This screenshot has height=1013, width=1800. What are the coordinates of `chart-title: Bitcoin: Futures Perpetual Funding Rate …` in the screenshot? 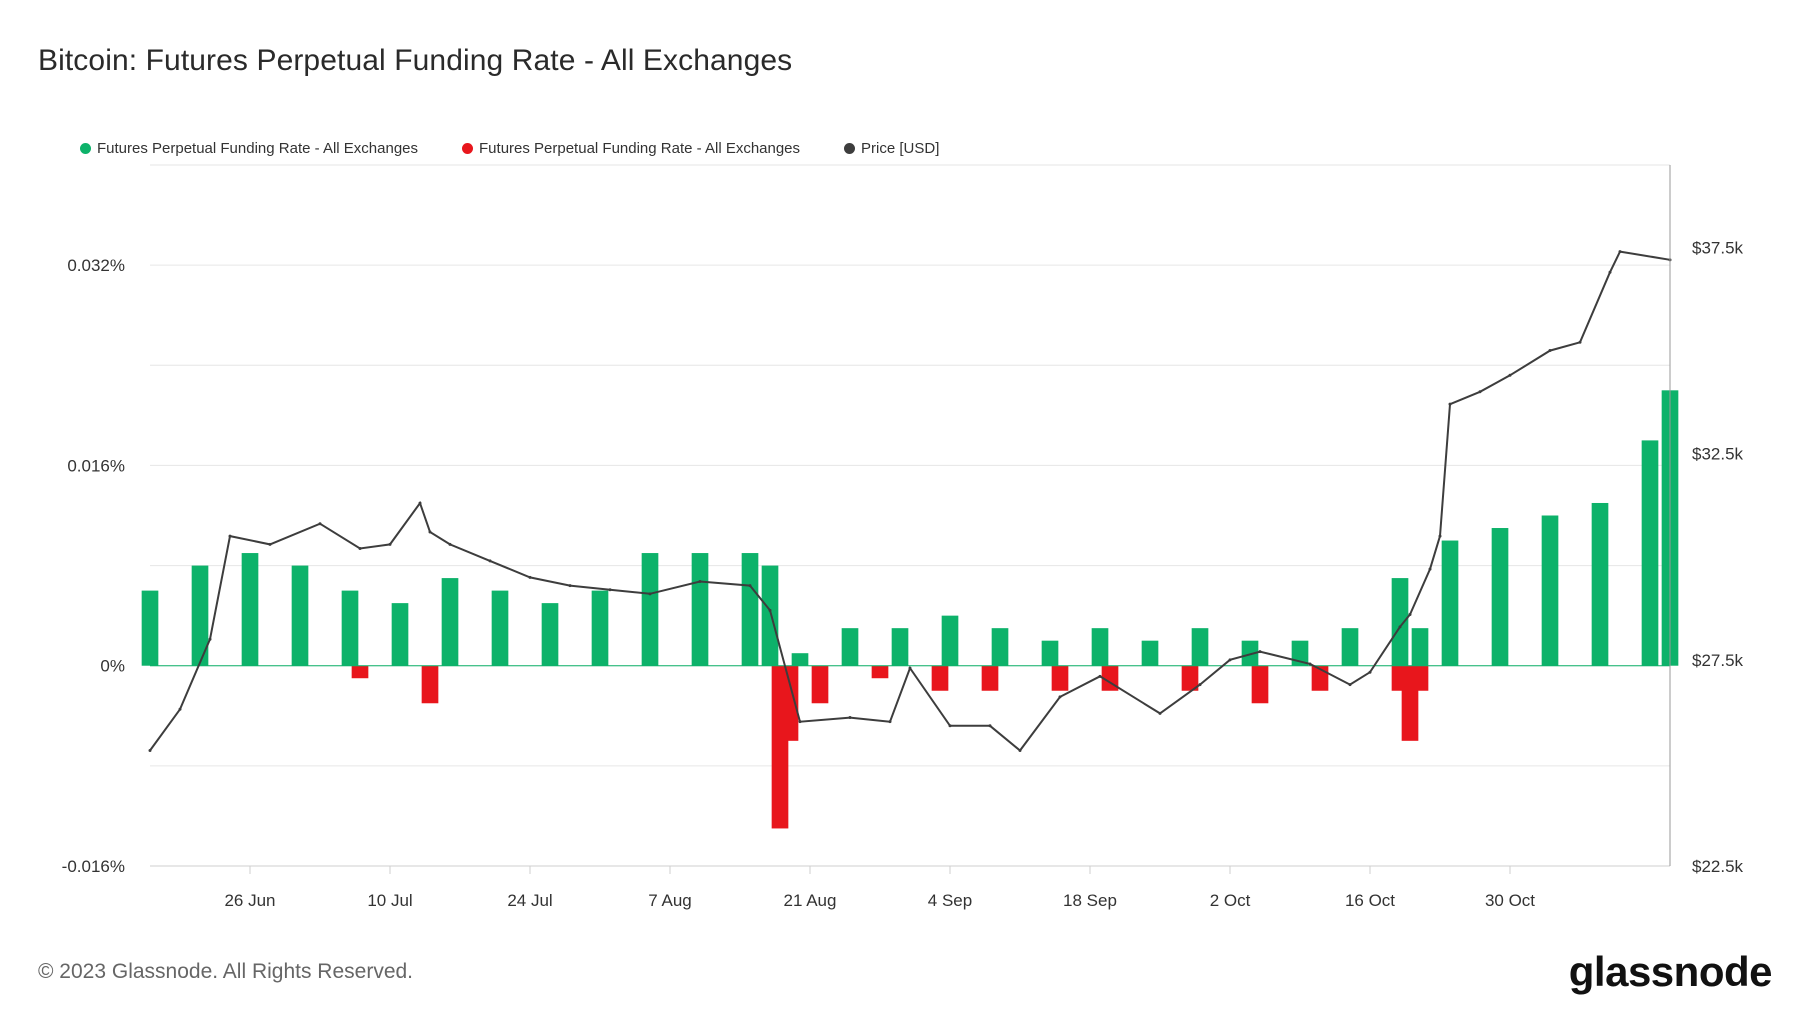 It's located at (415, 60).